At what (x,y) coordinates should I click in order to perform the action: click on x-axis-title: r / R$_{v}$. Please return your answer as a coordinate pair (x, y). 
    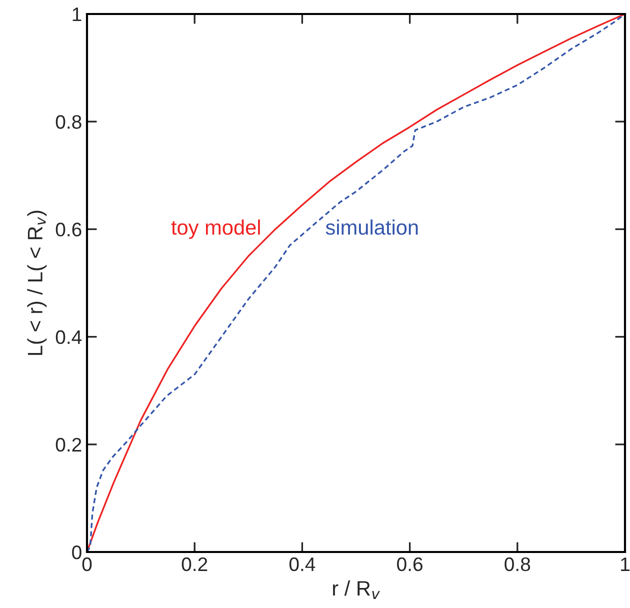
    Looking at the image, I should click on (356, 589).